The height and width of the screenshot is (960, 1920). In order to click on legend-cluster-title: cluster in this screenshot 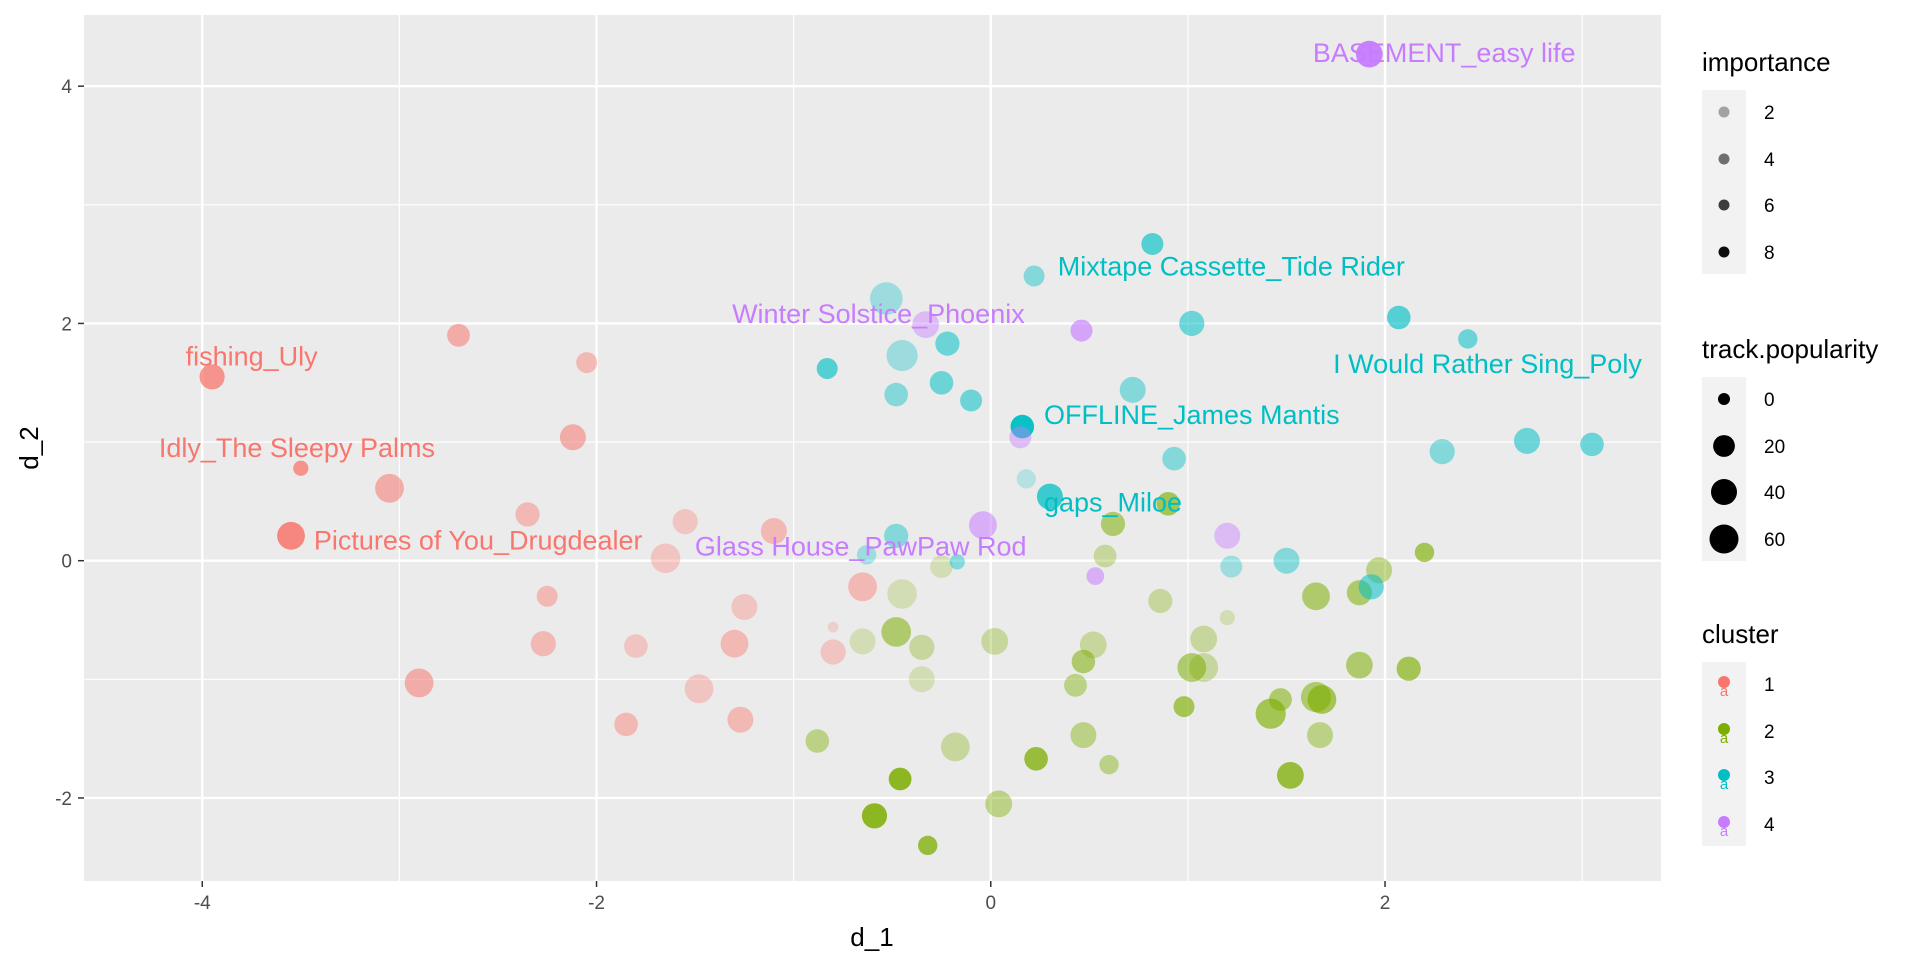, I will do `click(1740, 634)`.